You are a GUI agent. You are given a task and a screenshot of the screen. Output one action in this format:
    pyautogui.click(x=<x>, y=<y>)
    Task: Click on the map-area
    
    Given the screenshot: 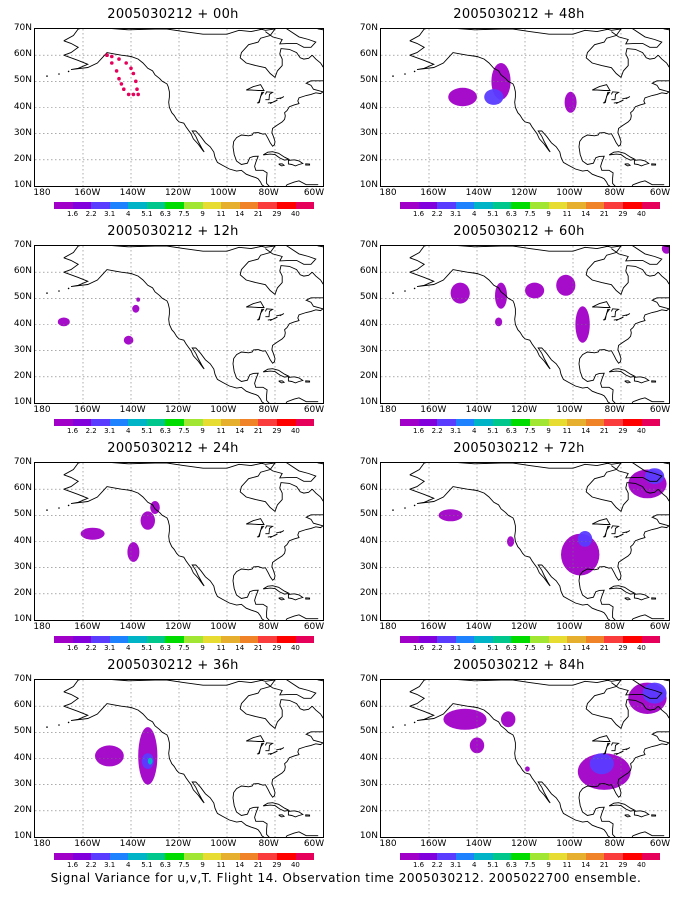 What is the action you would take?
    pyautogui.click(x=525, y=324)
    